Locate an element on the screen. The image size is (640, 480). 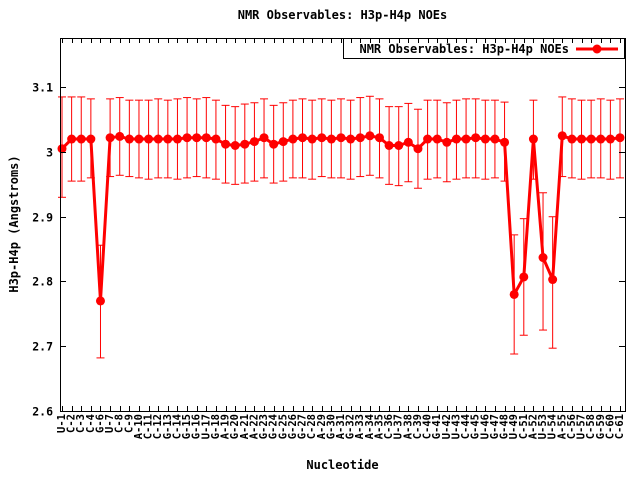
x-tick-label: C-28 is located at coordinates (312, 426).